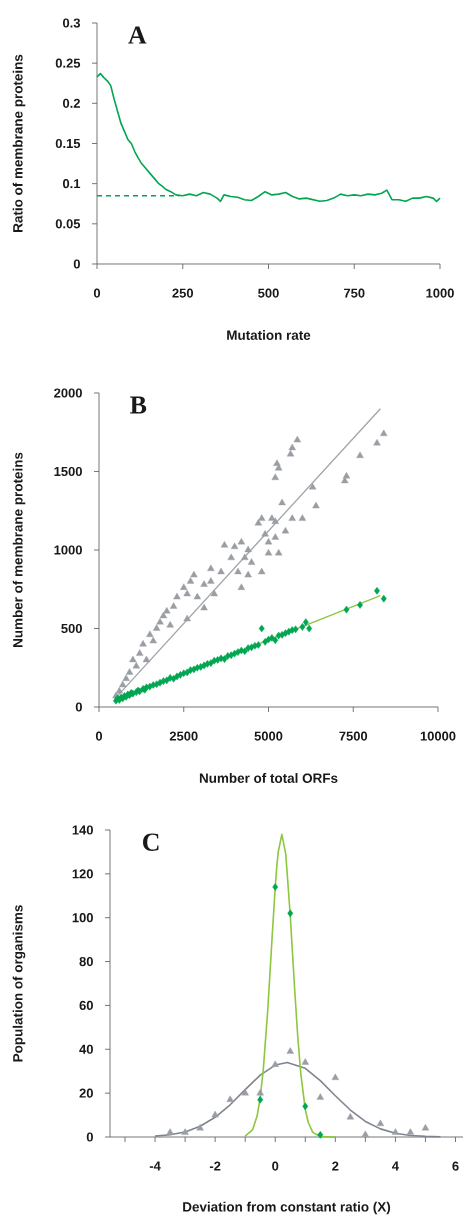 This screenshot has width=464, height=1221. What do you see at coordinates (86, 961) in the screenshot?
I see `y-tick-label: 80` at bounding box center [86, 961].